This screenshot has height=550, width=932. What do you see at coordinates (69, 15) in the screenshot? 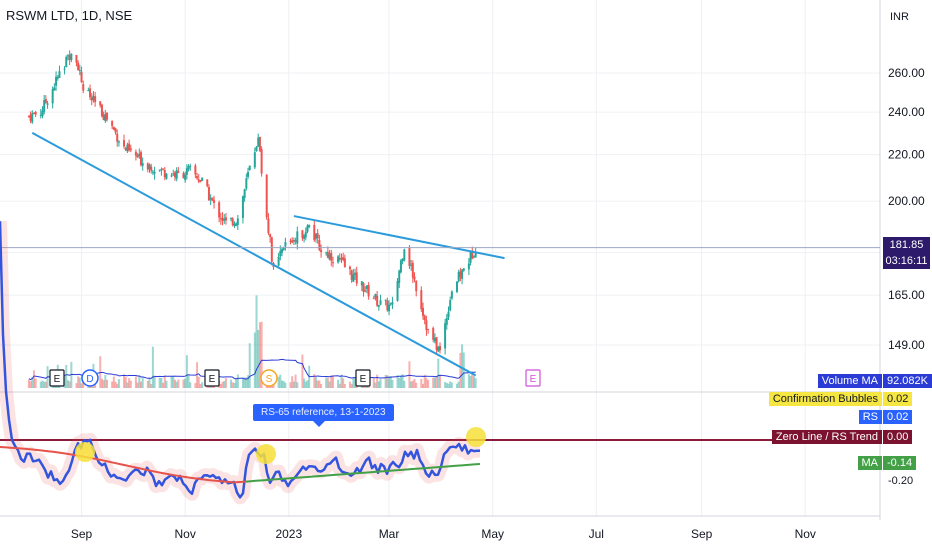
I see `chart-title: RSWM LTD, 1D, NSE` at bounding box center [69, 15].